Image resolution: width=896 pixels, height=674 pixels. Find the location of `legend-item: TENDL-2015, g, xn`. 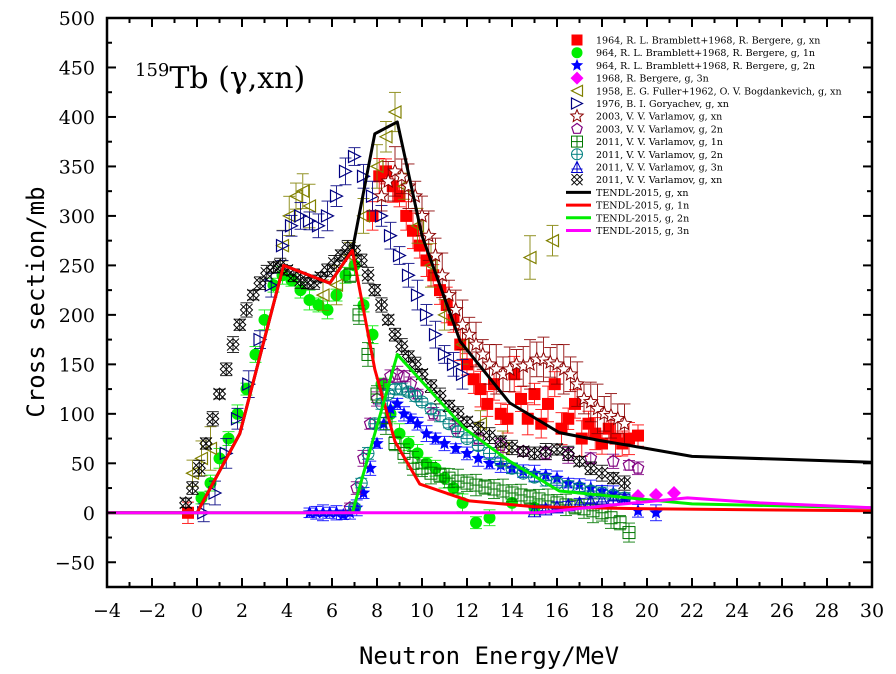

legend-item: TENDL-2015, g, xn is located at coordinates (627, 193).